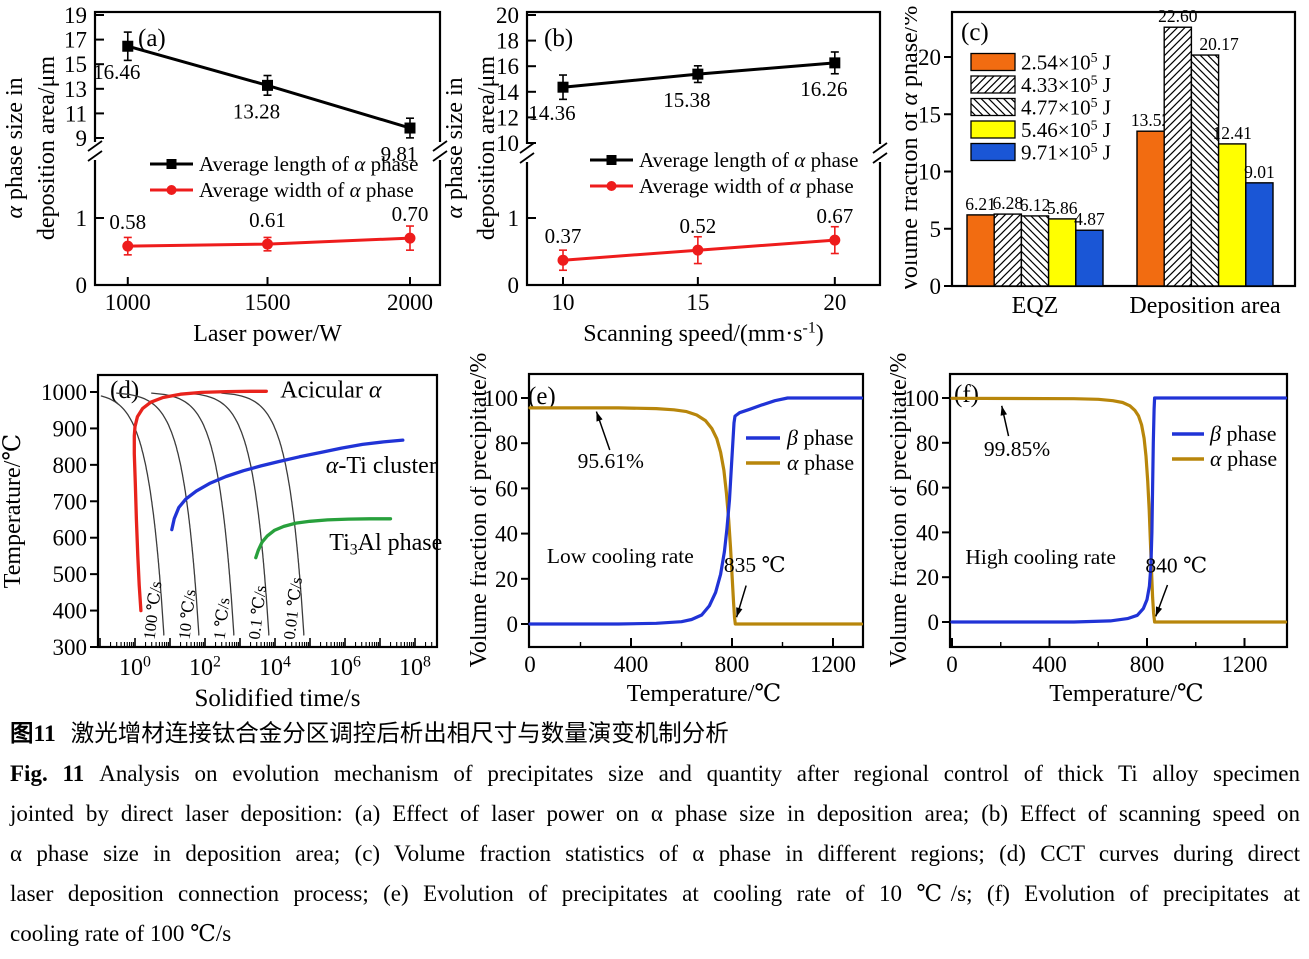 Image resolution: width=1309 pixels, height=959 pixels. I want to click on plateau-annotation: 99.85%, so click(1017, 449).